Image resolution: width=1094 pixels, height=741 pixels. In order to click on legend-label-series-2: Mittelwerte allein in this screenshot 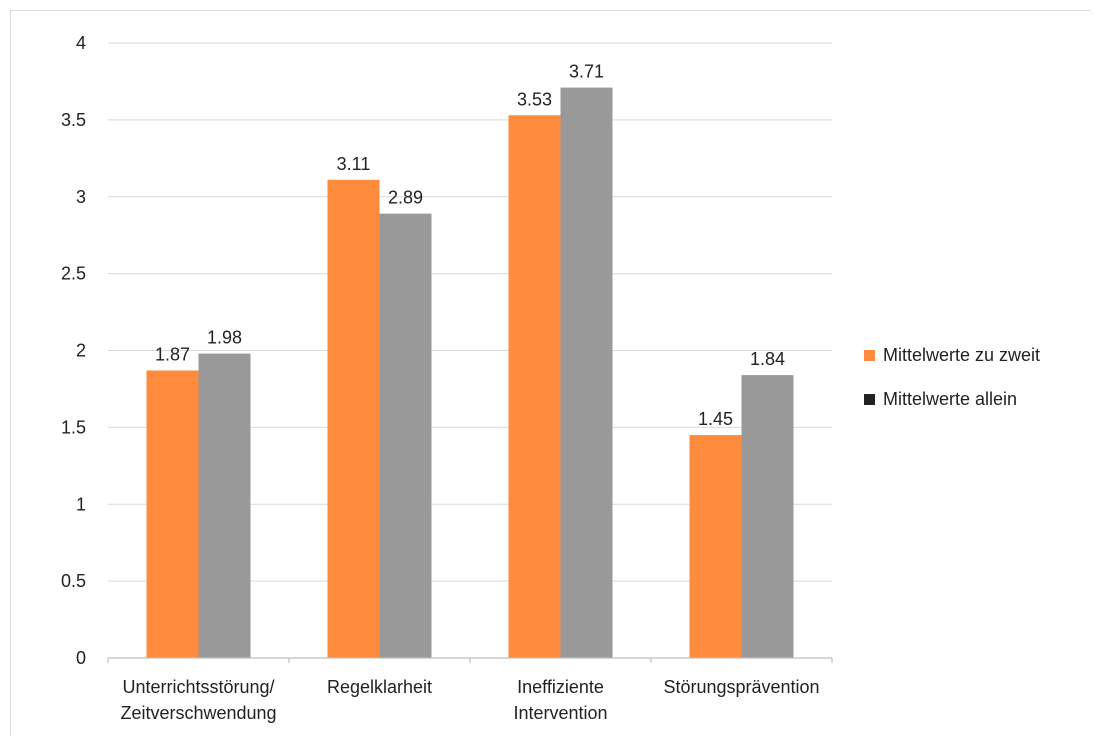, I will do `click(950, 398)`.